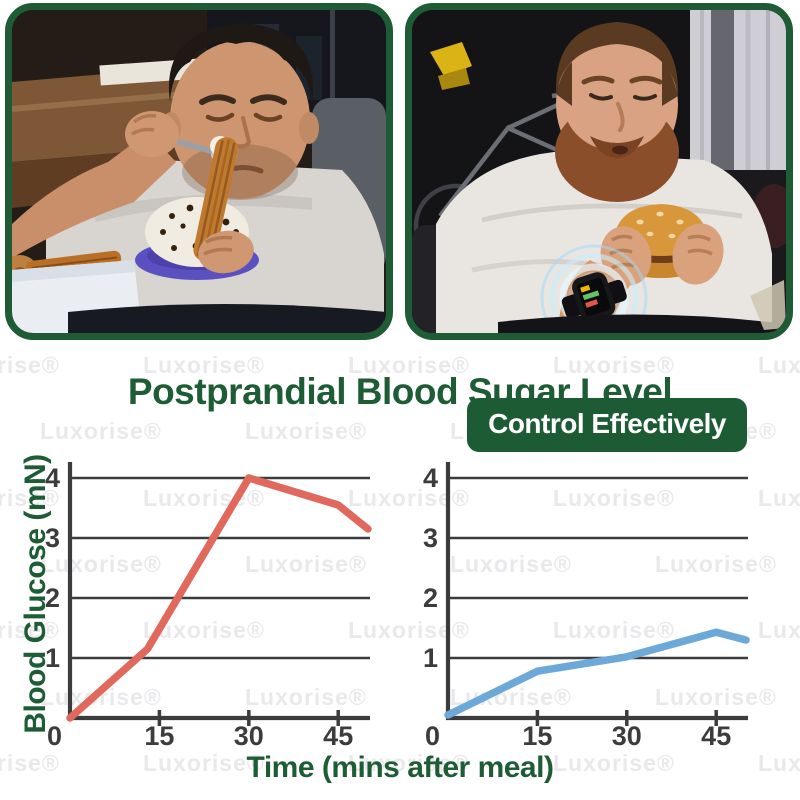  Describe the element at coordinates (768, 305) in the screenshot. I see `paper-patch` at that location.